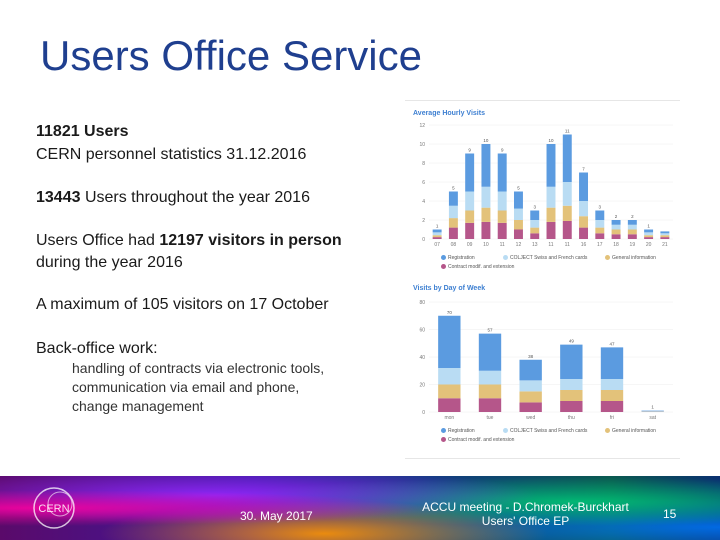 Image resolution: width=720 pixels, height=540 pixels. I want to click on year-users-label: Users throughout the year 2016, so click(195, 197).